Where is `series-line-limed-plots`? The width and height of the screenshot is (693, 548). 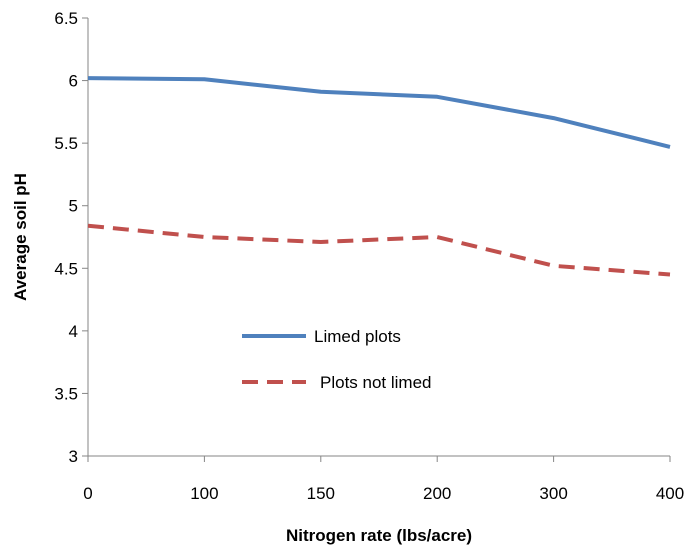 series-line-limed-plots is located at coordinates (379, 112).